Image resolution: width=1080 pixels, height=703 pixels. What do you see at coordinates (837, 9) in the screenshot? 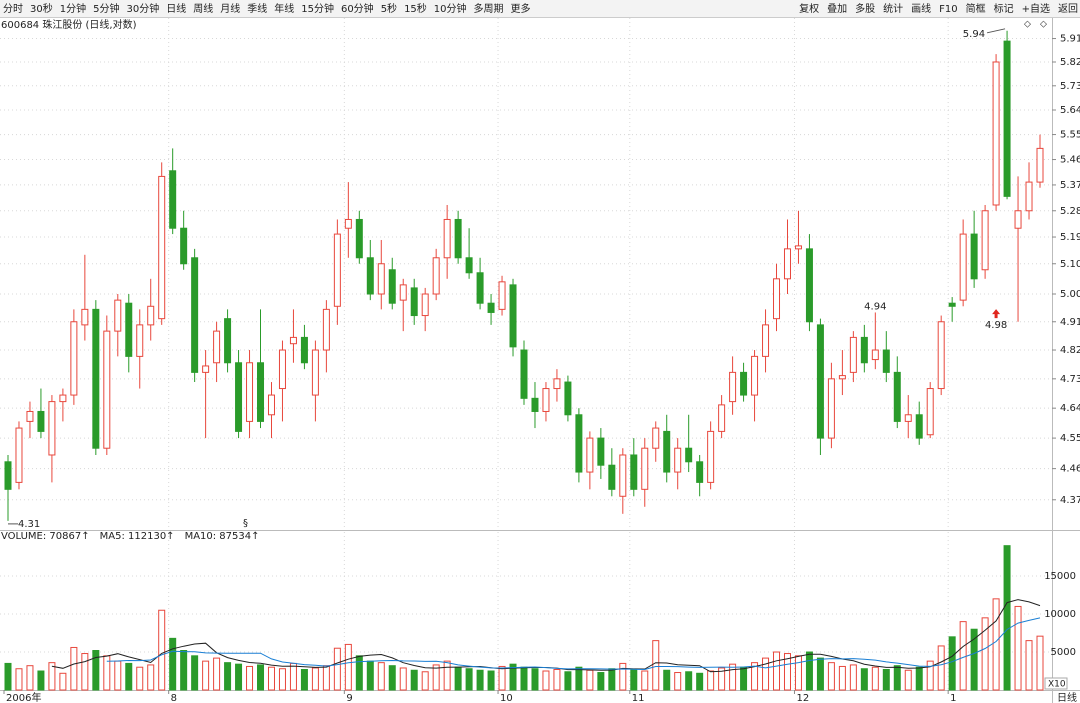
I see `toolbar-button: 叠加` at bounding box center [837, 9].